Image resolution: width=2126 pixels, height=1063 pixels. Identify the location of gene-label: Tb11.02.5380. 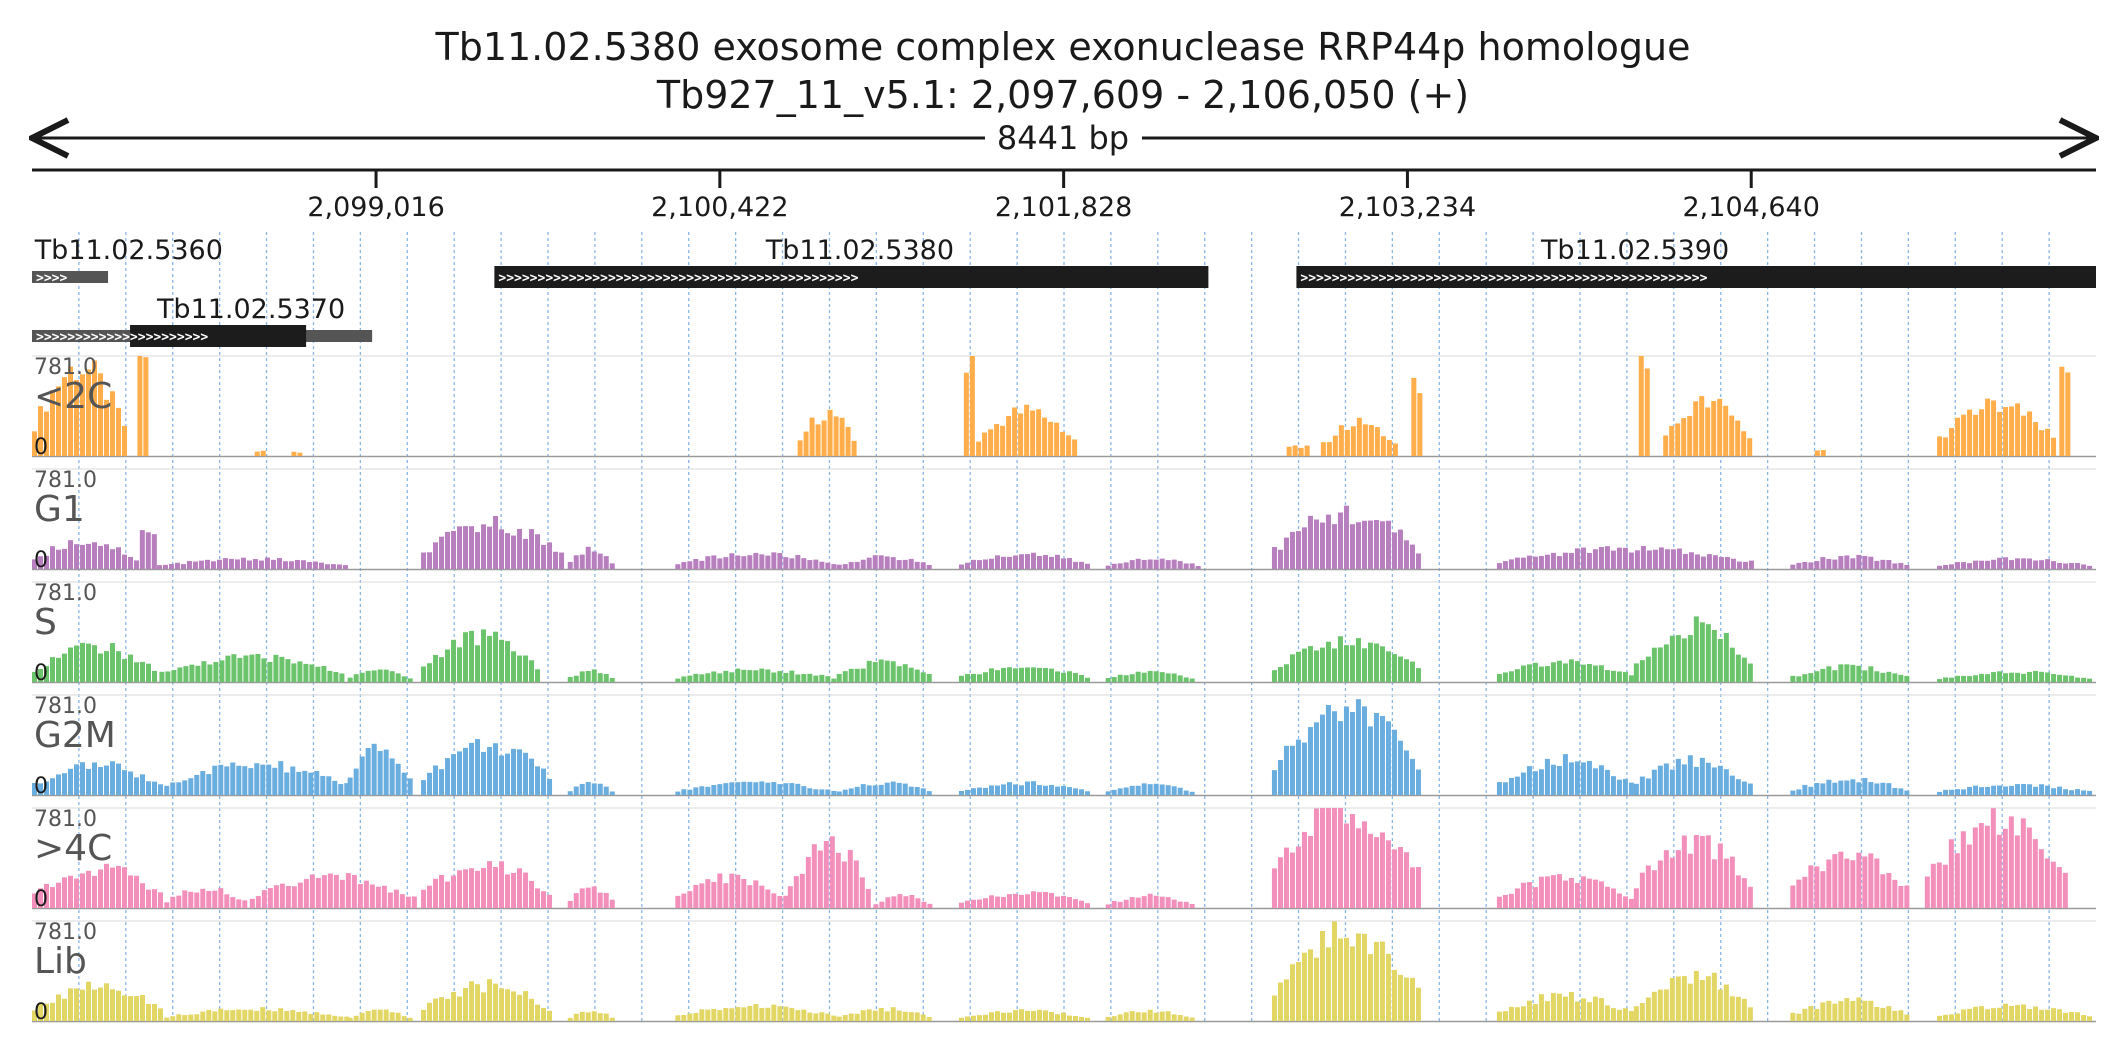
(859, 250).